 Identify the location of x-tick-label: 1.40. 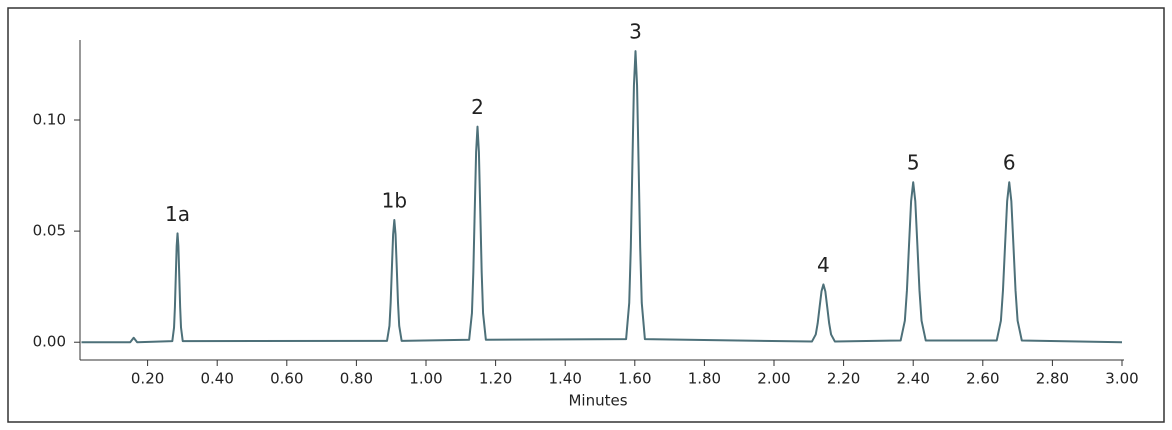
(564, 379).